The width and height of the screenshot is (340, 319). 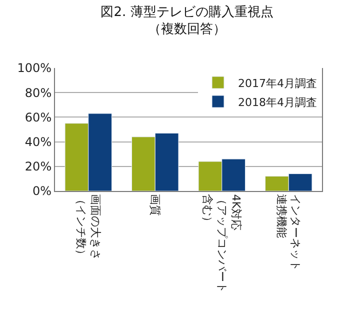 I want to click on legend-label: 2017年4月調査, so click(x=277, y=83).